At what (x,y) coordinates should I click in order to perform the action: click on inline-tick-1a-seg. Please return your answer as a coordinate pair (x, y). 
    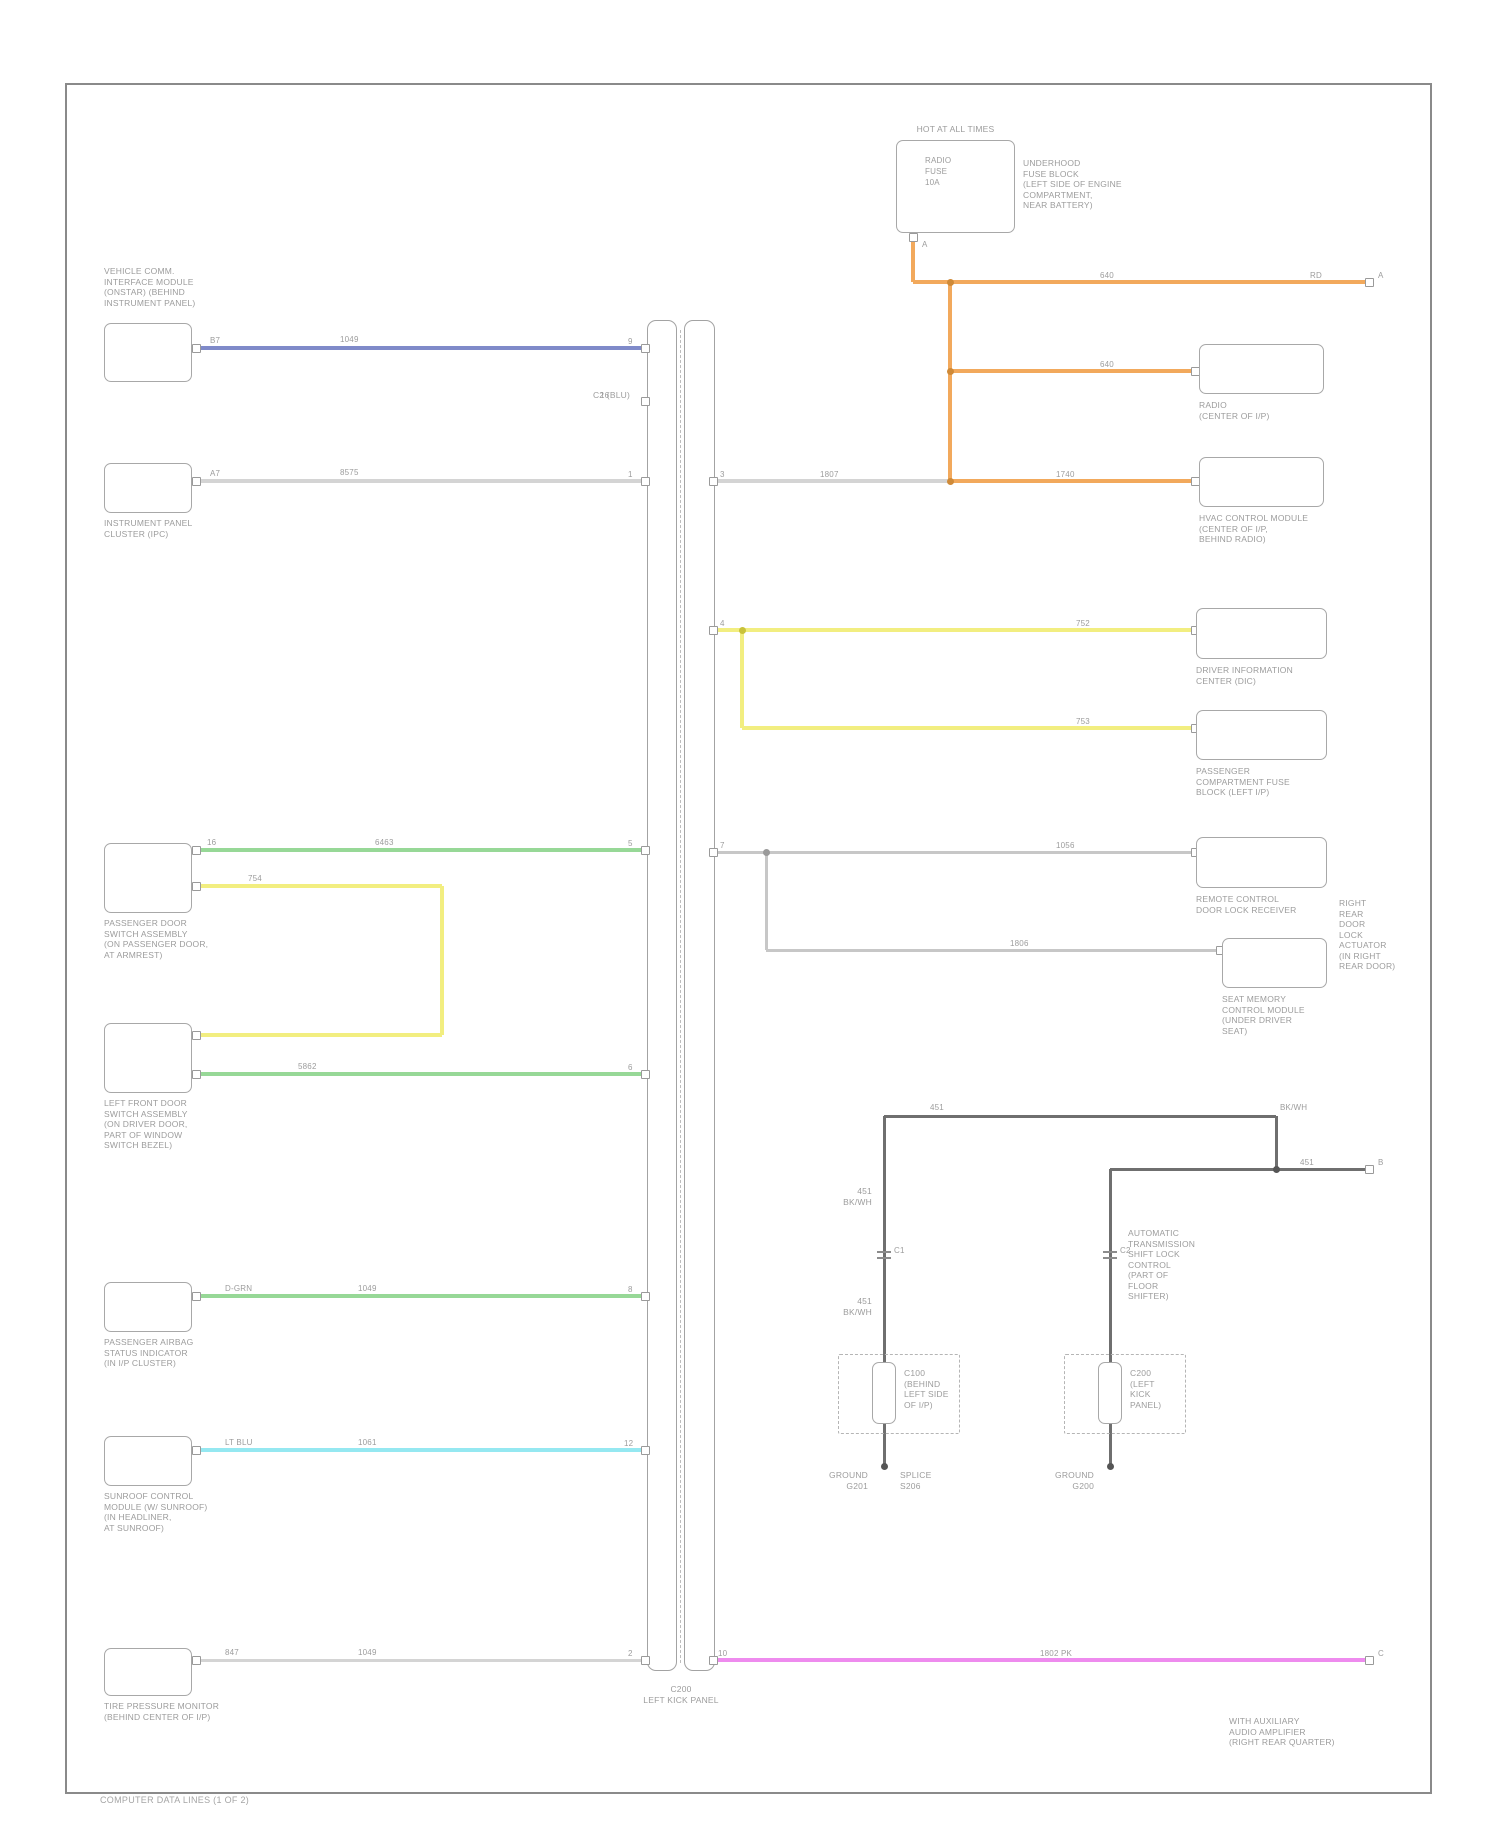
    Looking at the image, I should click on (884, 1252).